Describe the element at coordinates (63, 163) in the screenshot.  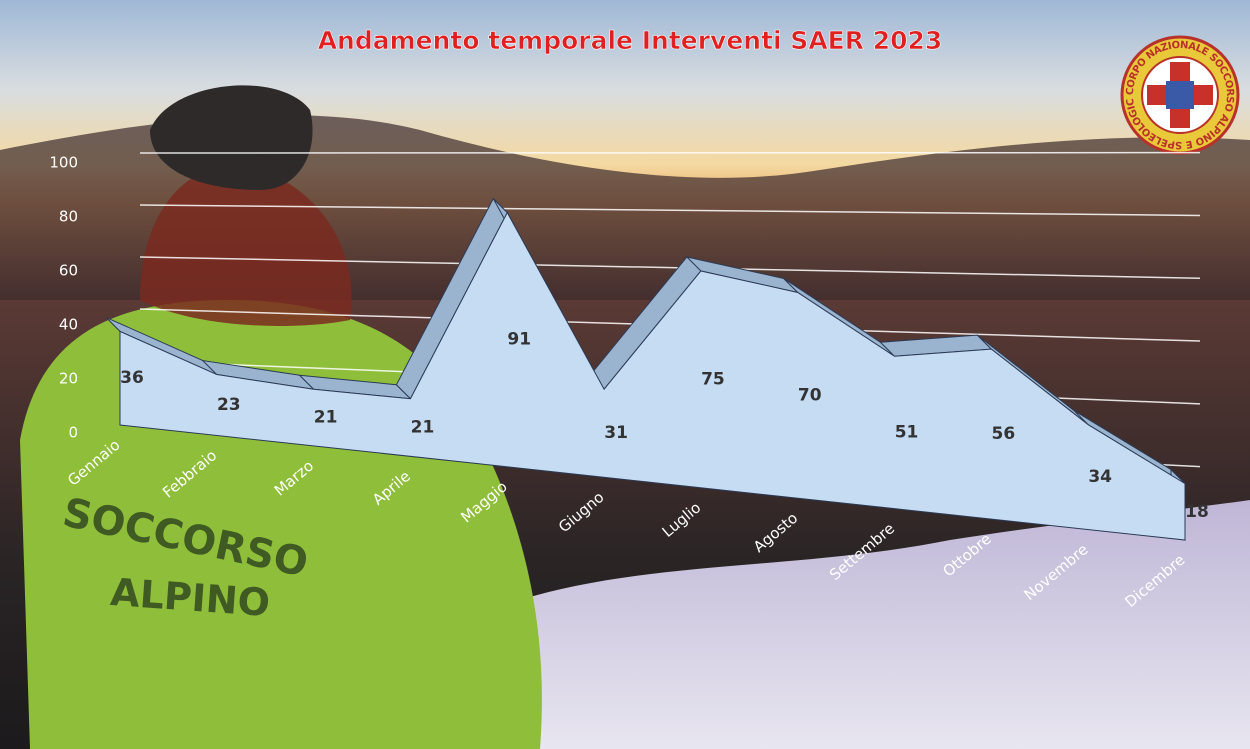
I see `y-tick-label: 100` at that location.